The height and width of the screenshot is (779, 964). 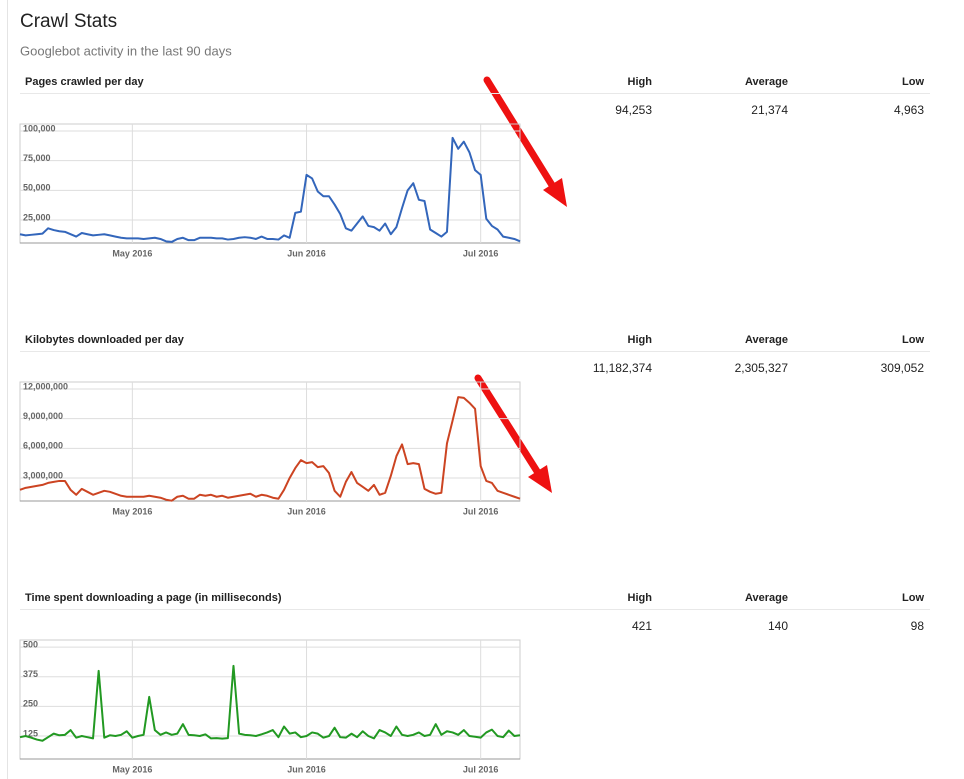 What do you see at coordinates (84, 82) in the screenshot?
I see `chart-title: Pages crawled per day` at bounding box center [84, 82].